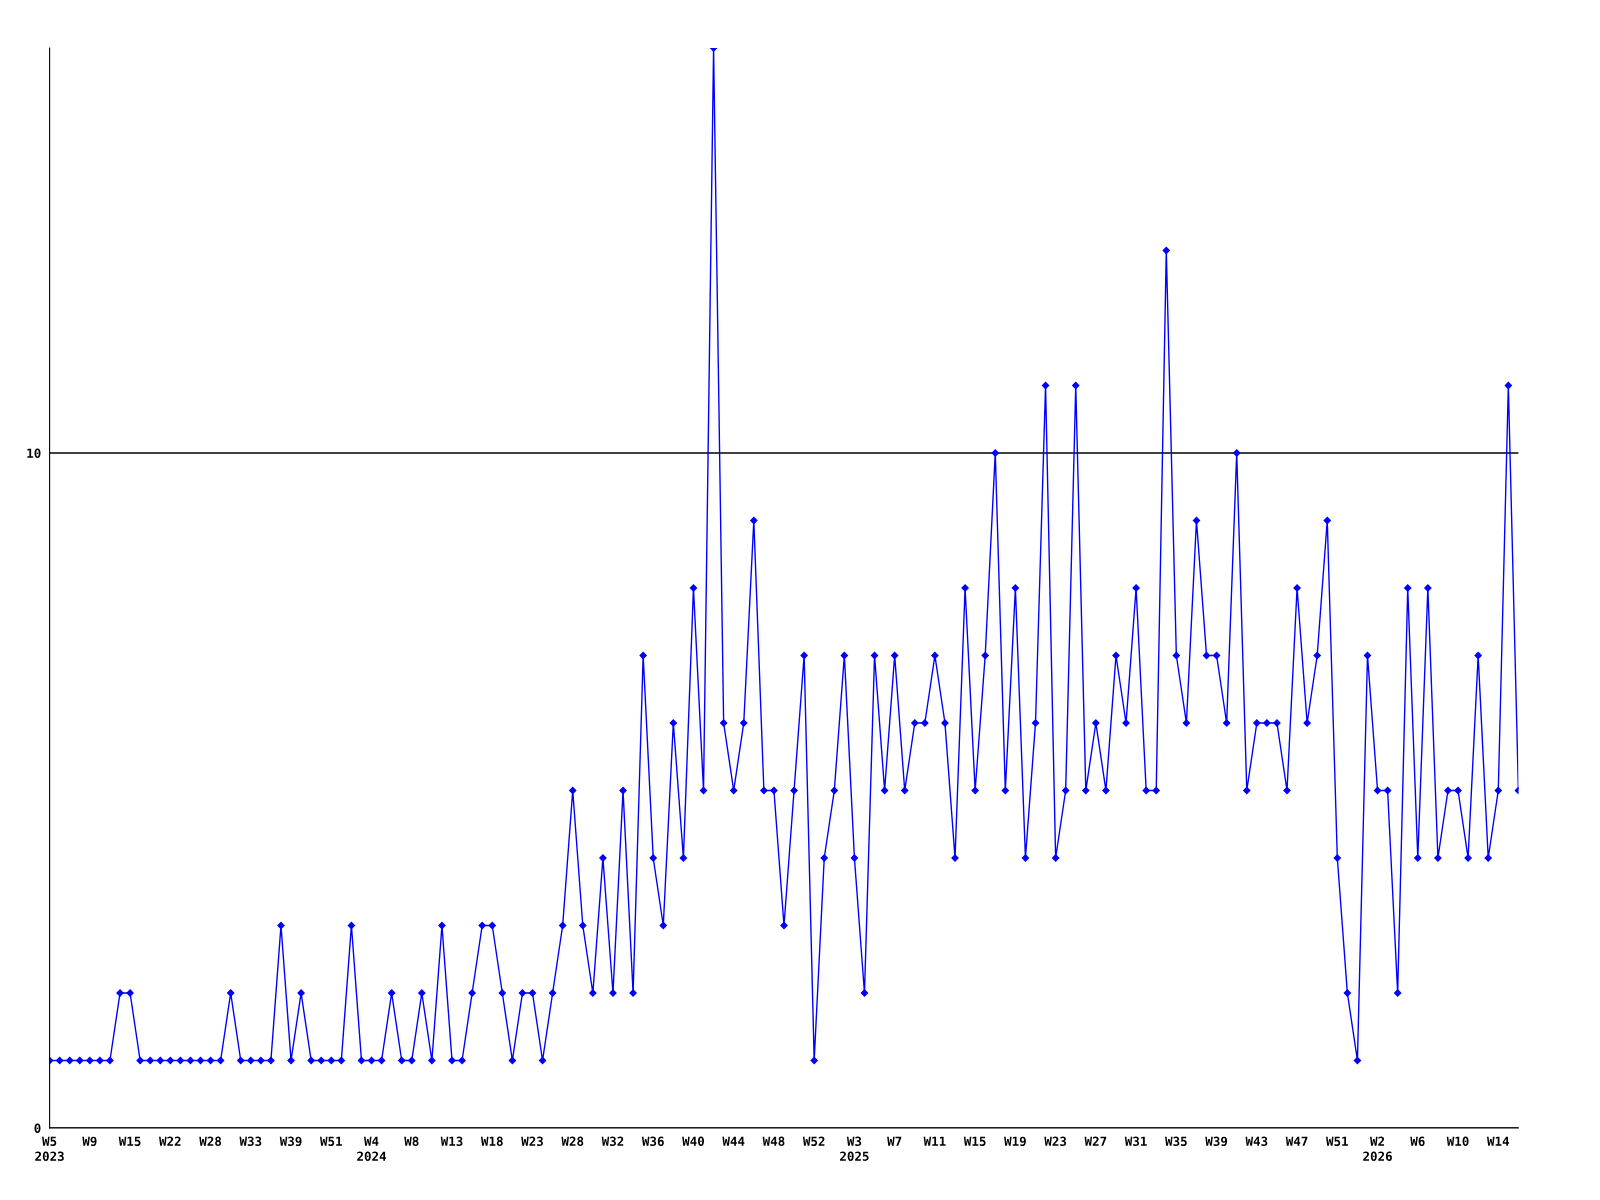  Describe the element at coordinates (1377, 1148) in the screenshot. I see `x-tick-label: W2 2026` at that location.